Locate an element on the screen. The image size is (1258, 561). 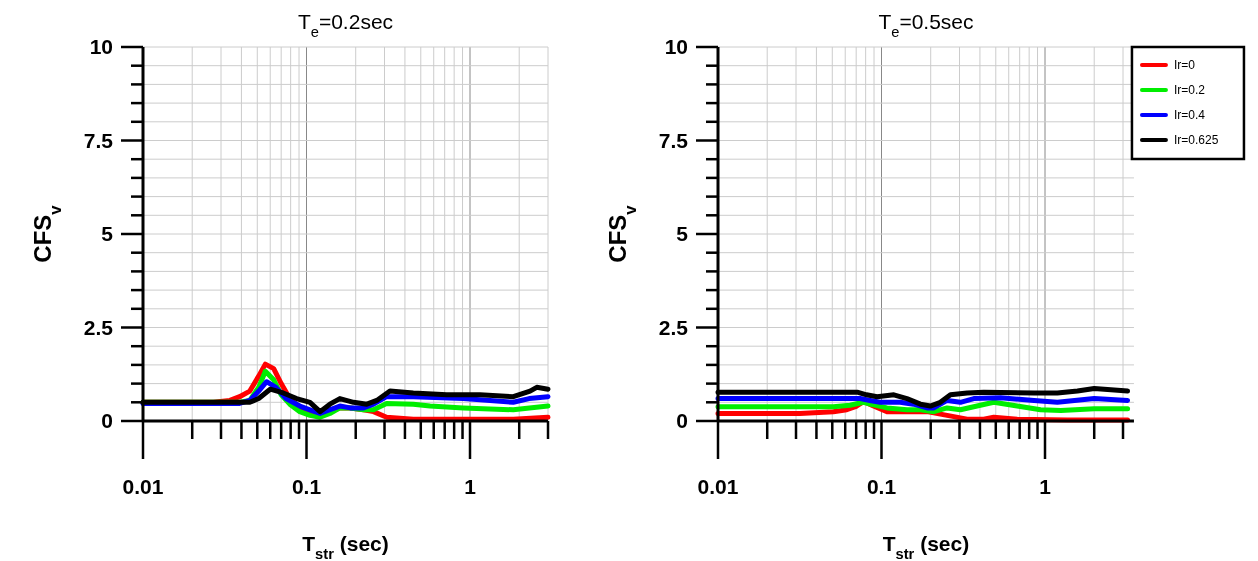
legend-label: Ir=0.4 is located at coordinates (1189, 115).